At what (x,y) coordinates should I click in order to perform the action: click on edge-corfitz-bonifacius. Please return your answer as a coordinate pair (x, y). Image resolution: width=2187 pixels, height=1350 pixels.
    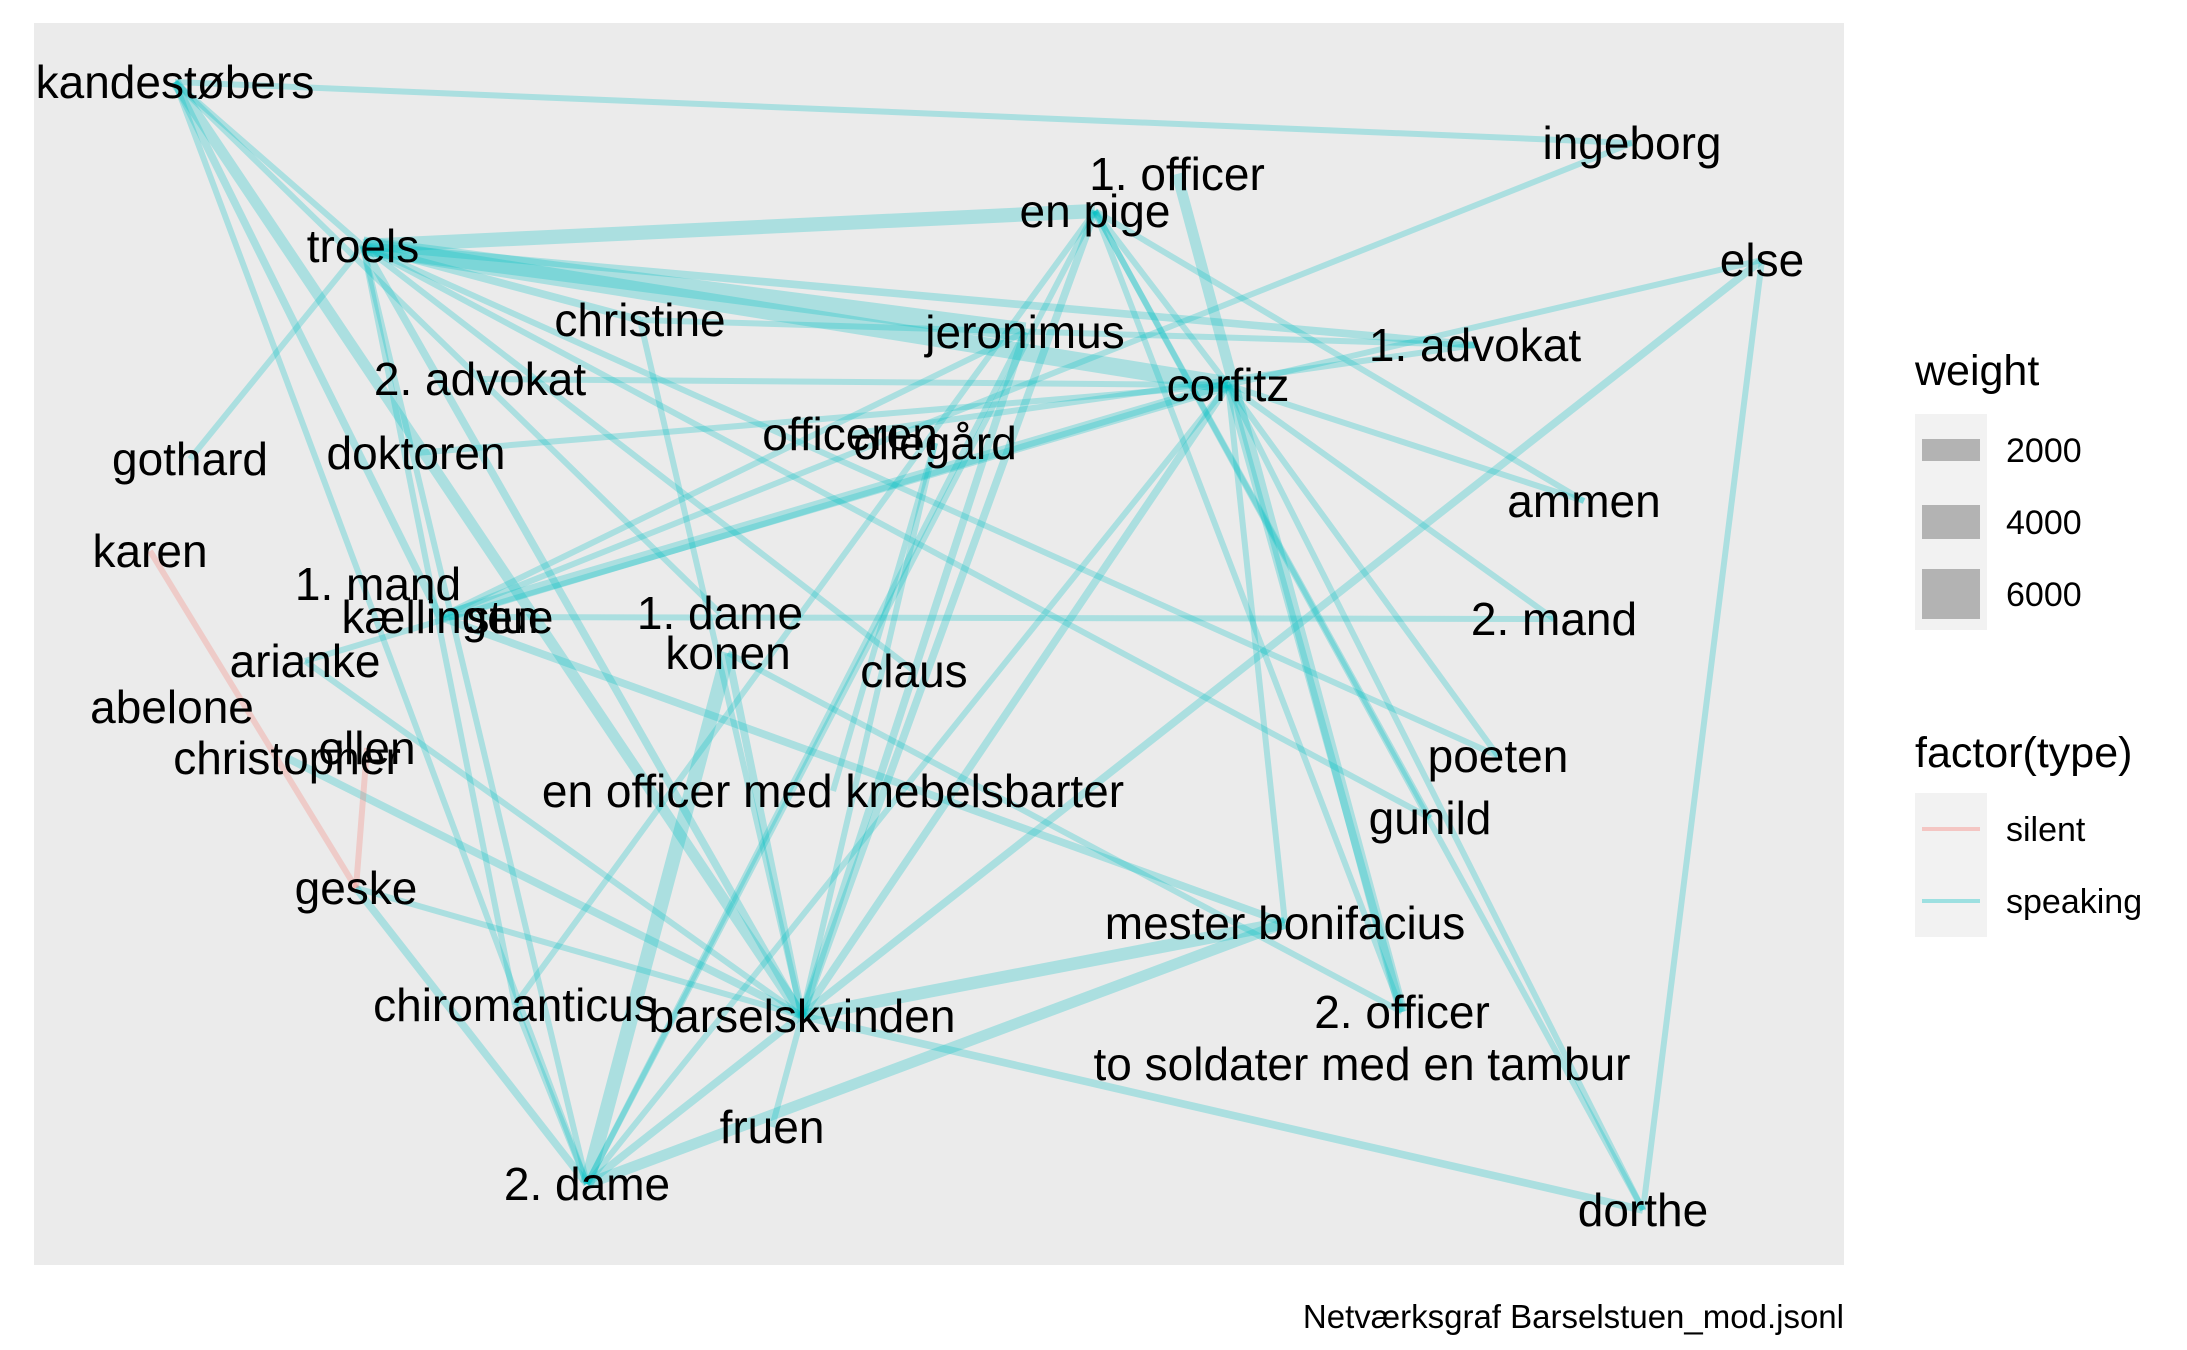
    Looking at the image, I should click on (1256, 654).